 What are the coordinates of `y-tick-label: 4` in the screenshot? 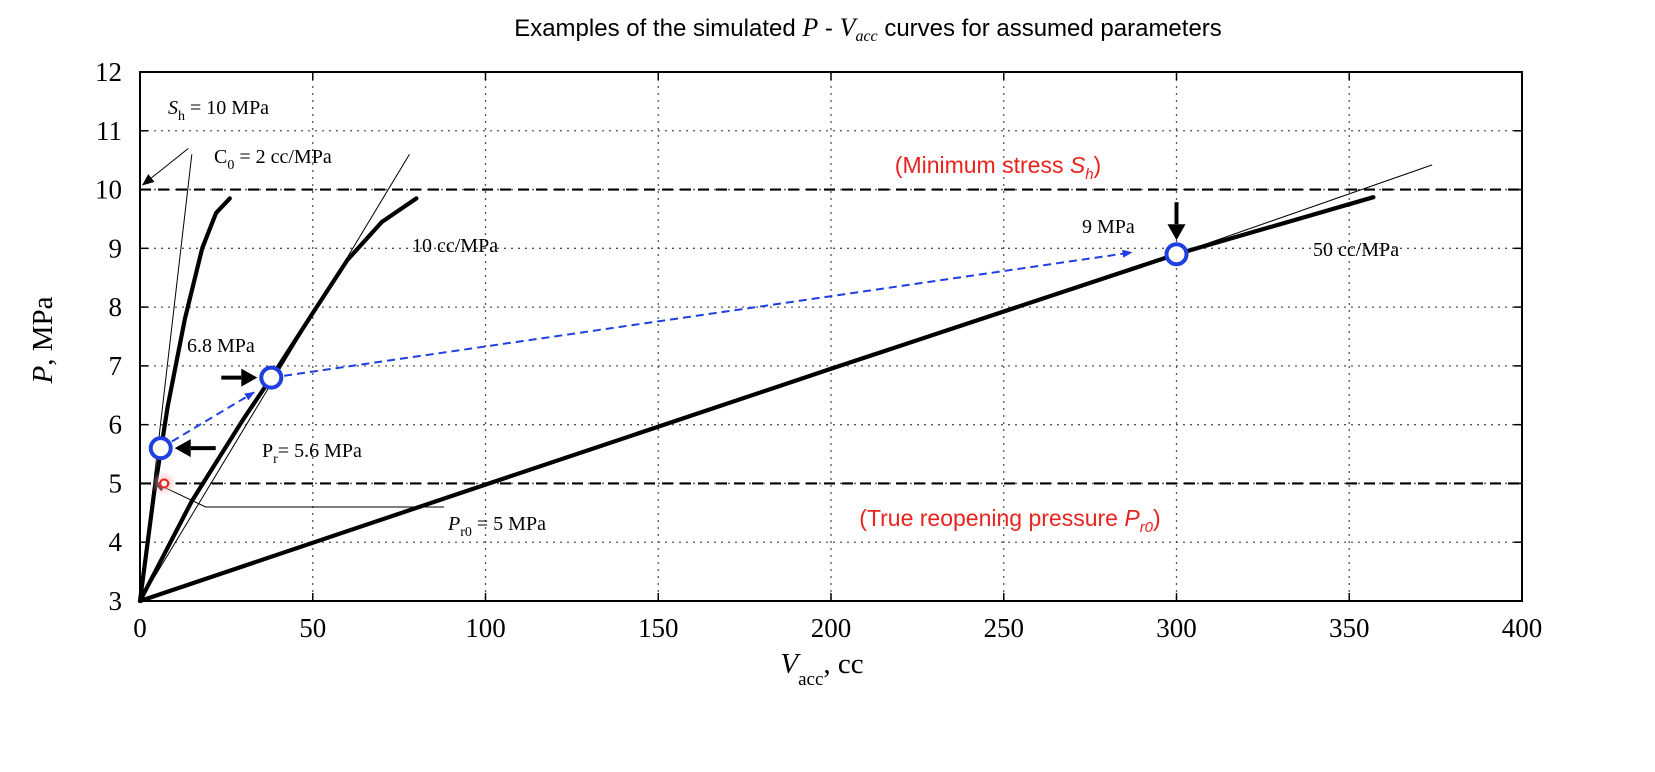 It's located at (116, 542).